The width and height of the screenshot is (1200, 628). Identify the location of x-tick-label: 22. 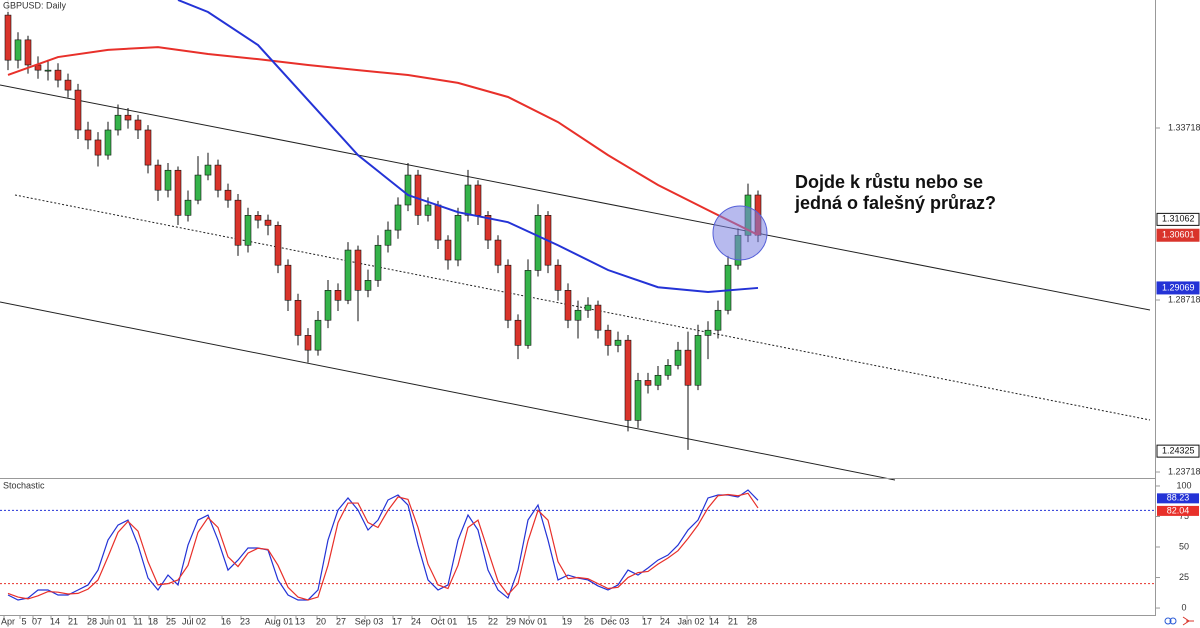
(493, 621).